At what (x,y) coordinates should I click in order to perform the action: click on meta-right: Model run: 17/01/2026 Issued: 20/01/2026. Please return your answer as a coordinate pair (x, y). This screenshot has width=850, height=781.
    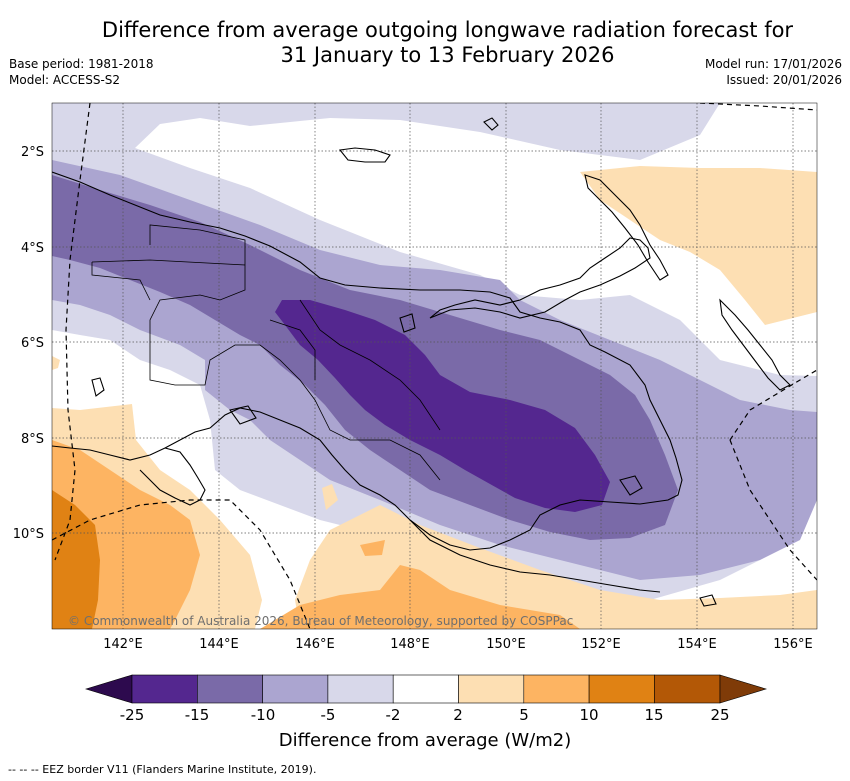
    Looking at the image, I should click on (773, 72).